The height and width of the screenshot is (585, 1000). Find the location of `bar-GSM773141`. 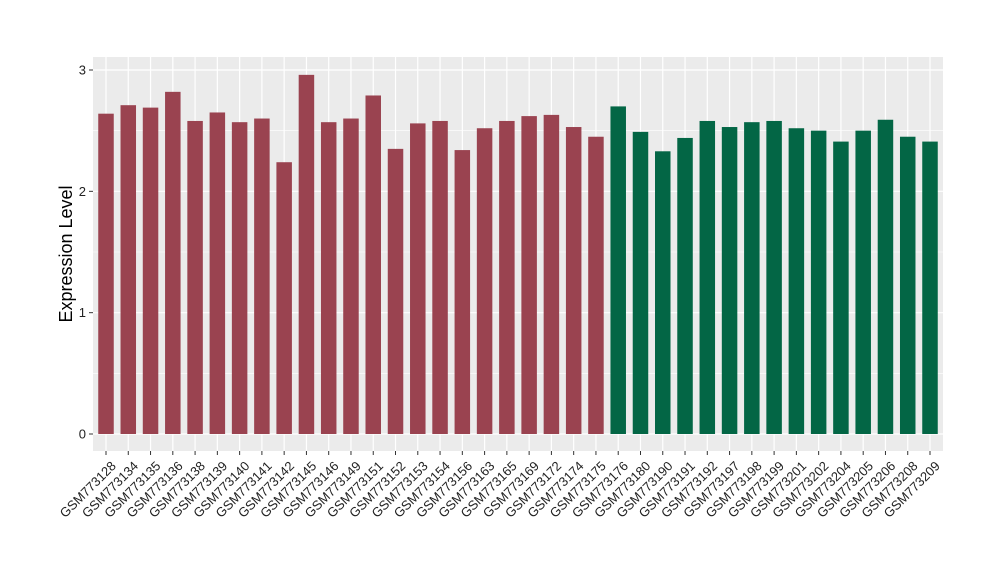

bar-GSM773141 is located at coordinates (262, 276).